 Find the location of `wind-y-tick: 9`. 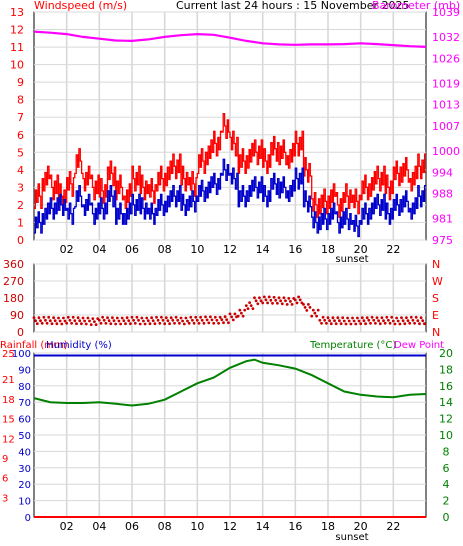

wind-y-tick: 9 is located at coordinates (20, 82).